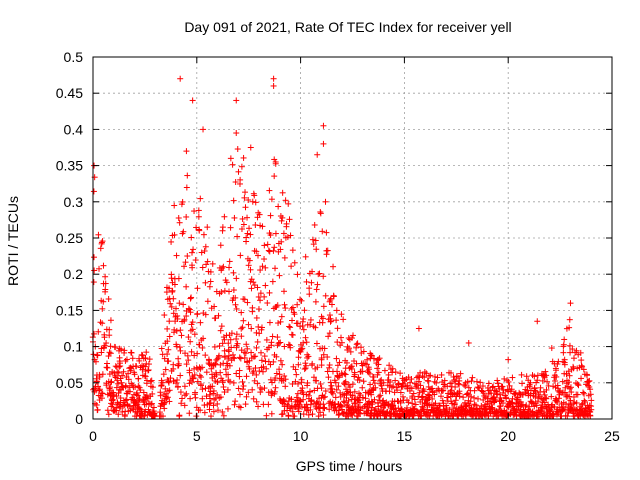 The height and width of the screenshot is (480, 640). I want to click on y-tick-label: 0.2, so click(74, 274).